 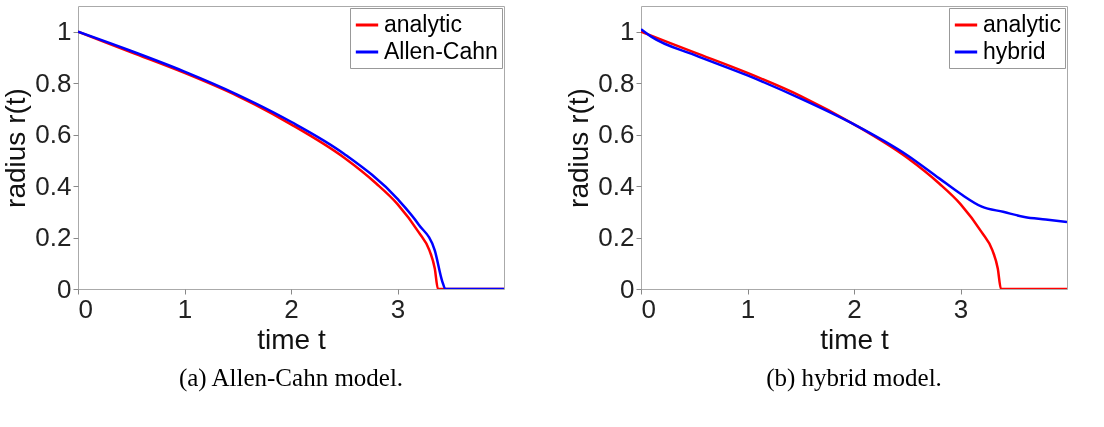 I want to click on legend-label: Allen-Cahn, so click(x=441, y=51).